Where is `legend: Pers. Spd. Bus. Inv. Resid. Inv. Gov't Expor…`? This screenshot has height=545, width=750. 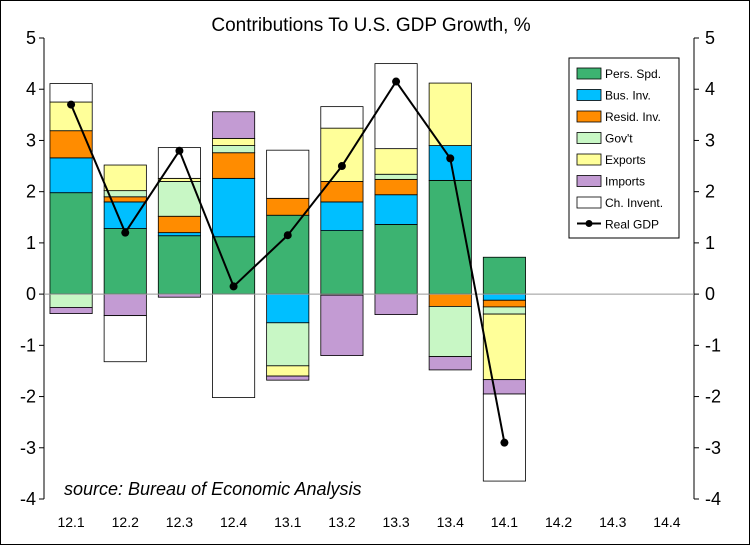 legend: Pers. Spd. Bus. Inv. Resid. Inv. Gov't Expor… is located at coordinates (624, 148).